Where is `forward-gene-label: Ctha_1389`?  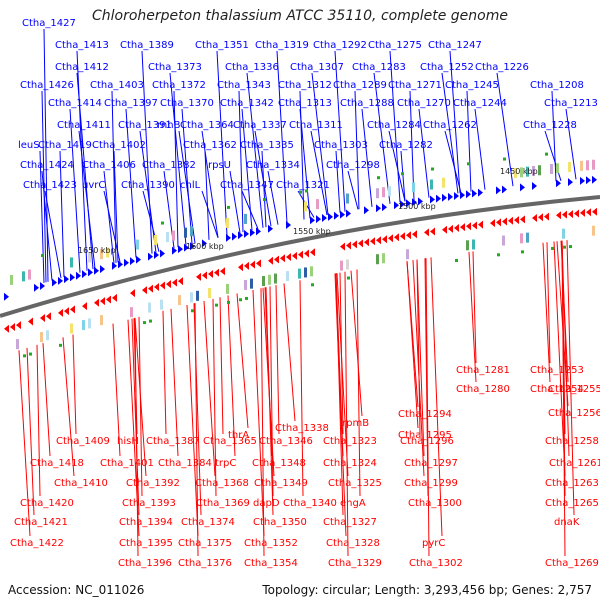 forward-gene-label: Ctha_1389 is located at coordinates (147, 45).